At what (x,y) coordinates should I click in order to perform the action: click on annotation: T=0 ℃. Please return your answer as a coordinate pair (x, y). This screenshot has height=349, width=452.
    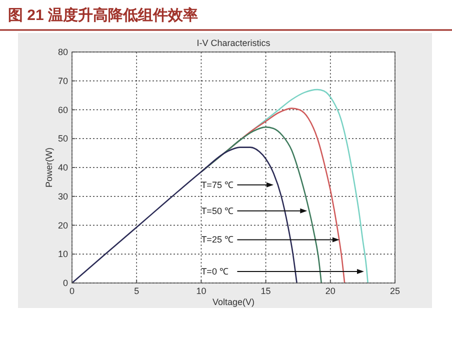
    Looking at the image, I should click on (214, 271).